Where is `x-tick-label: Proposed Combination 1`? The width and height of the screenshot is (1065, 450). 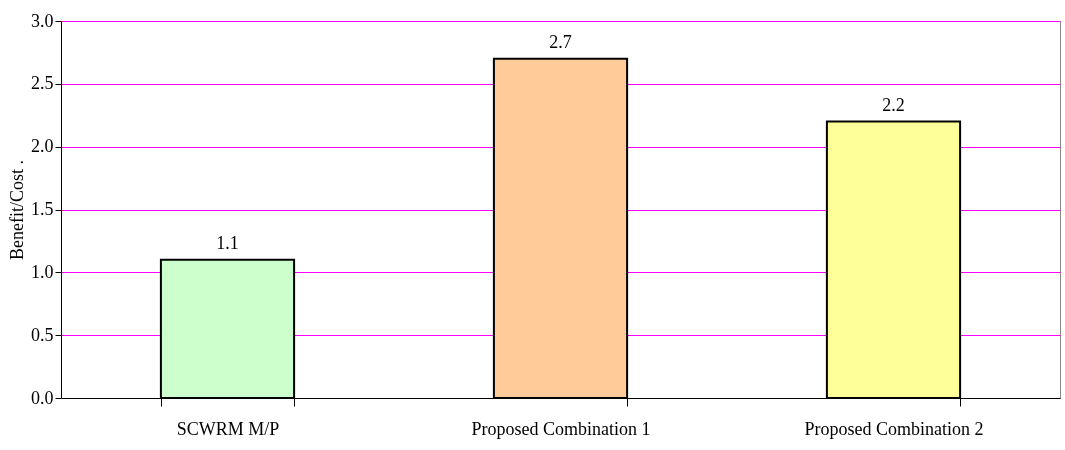
x-tick-label: Proposed Combination 1 is located at coordinates (561, 428).